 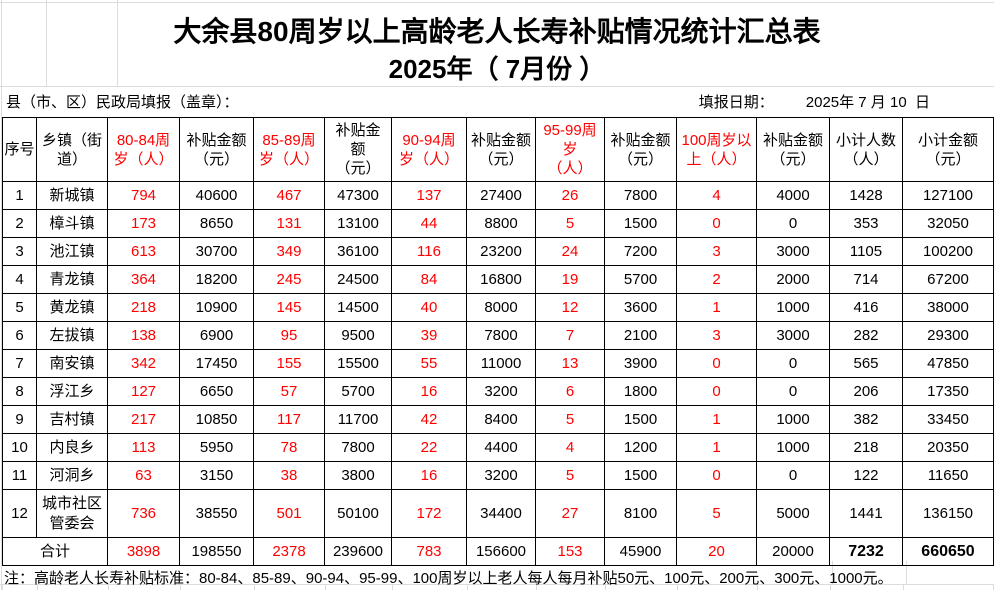 I want to click on row-6-amt95: 2100, so click(x=640, y=335).